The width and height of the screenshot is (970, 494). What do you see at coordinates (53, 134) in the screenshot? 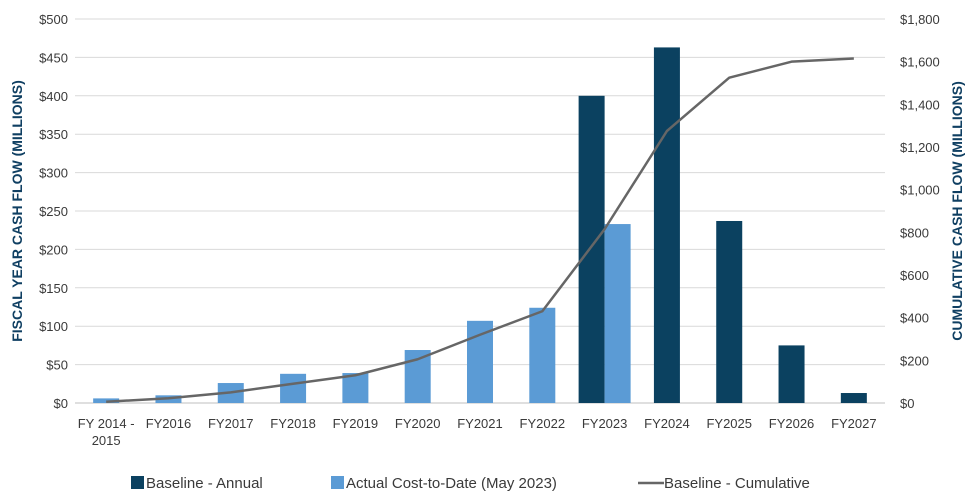
I see `y-tick-label: $350` at bounding box center [53, 134].